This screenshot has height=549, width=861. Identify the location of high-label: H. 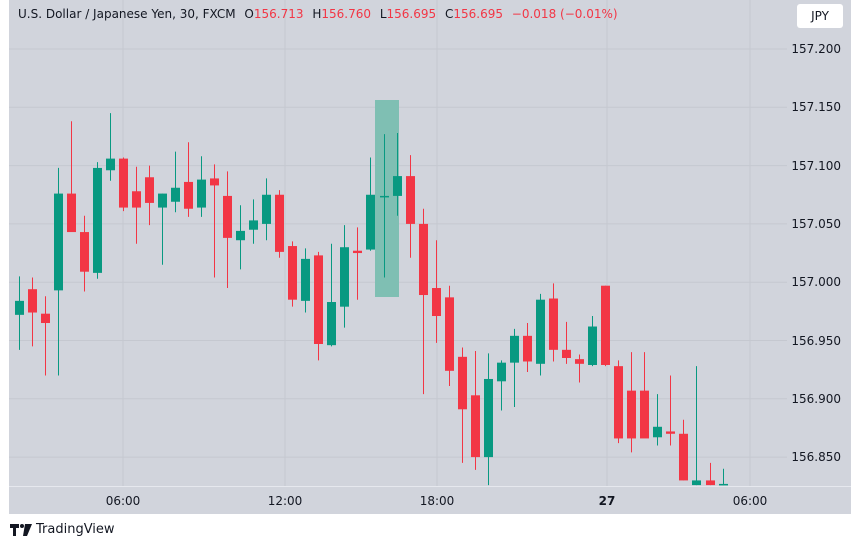
(317, 14).